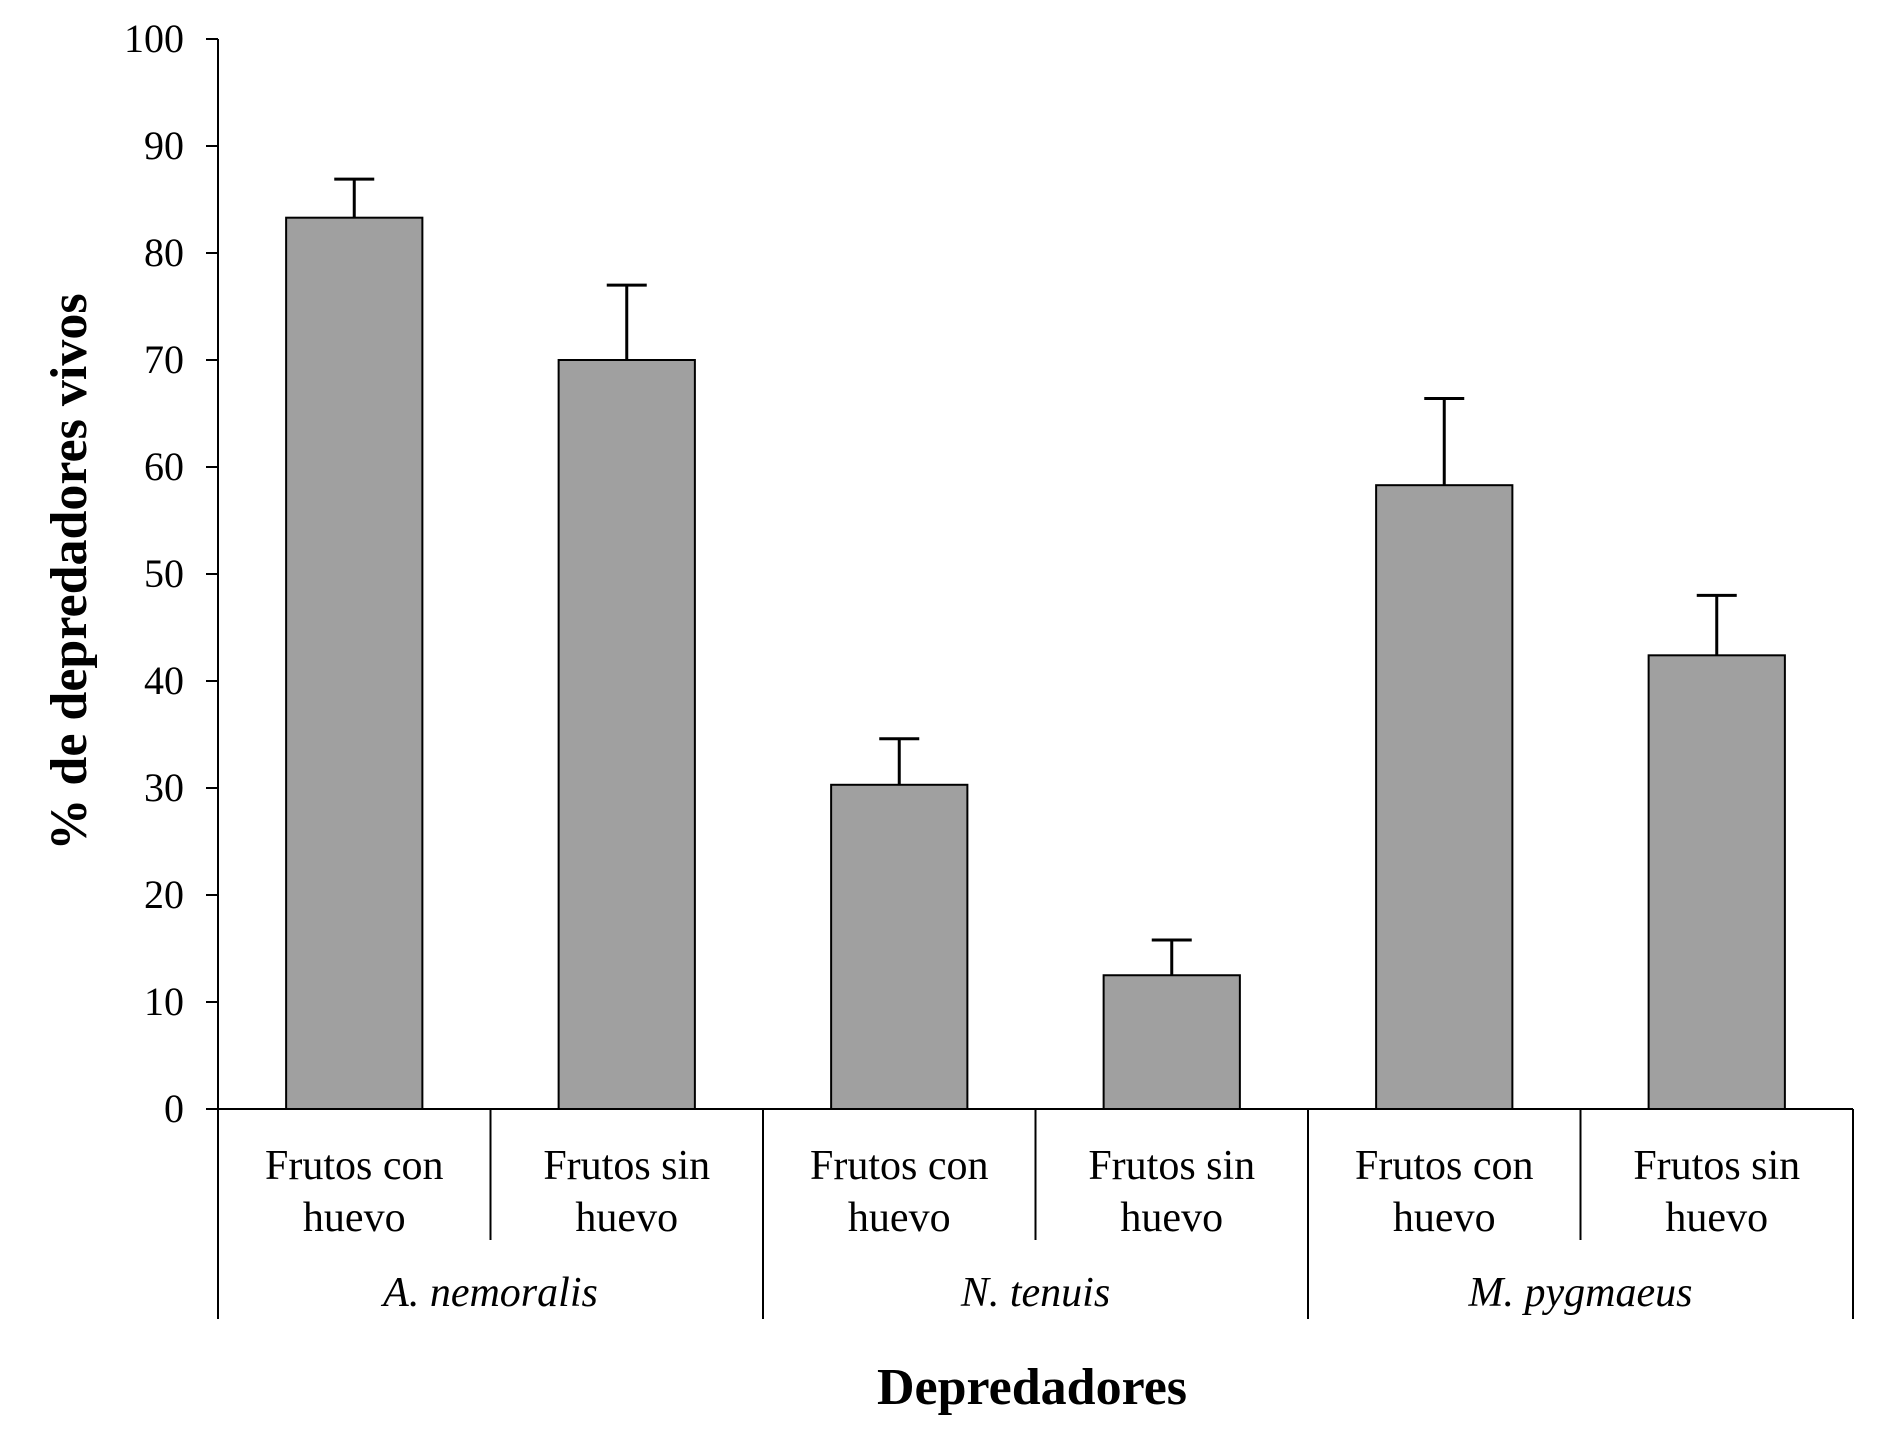 This screenshot has width=1890, height=1443. I want to click on y-tick-label: 50, so click(164, 573).